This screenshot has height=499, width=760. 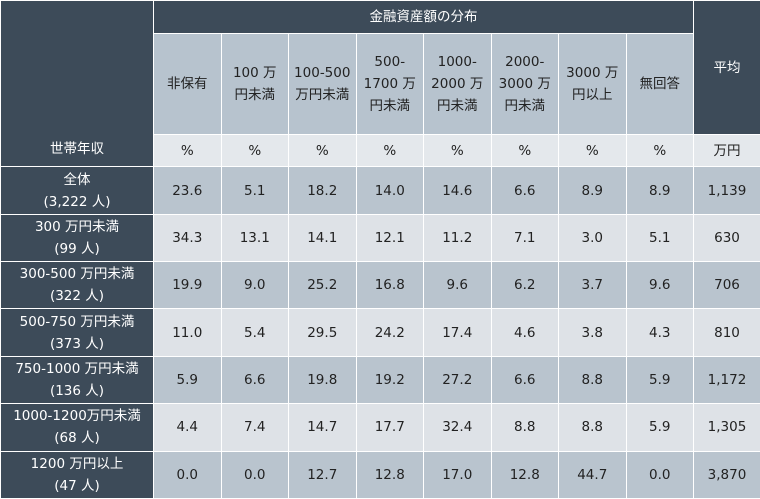 I want to click on value-cell: 14.7, so click(x=322, y=427).